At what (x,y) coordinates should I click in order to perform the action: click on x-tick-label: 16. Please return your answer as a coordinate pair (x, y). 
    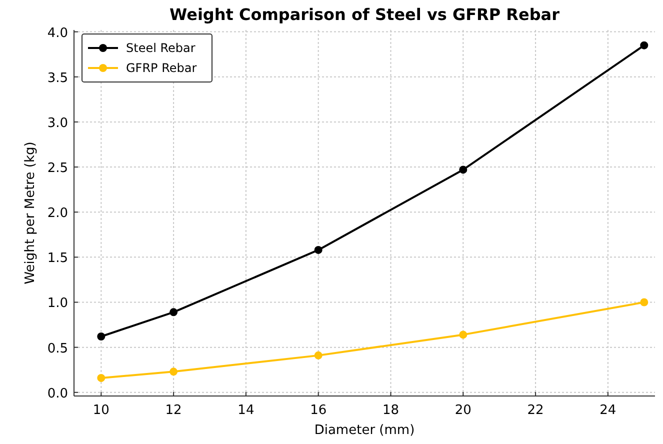
    Looking at the image, I should click on (318, 410).